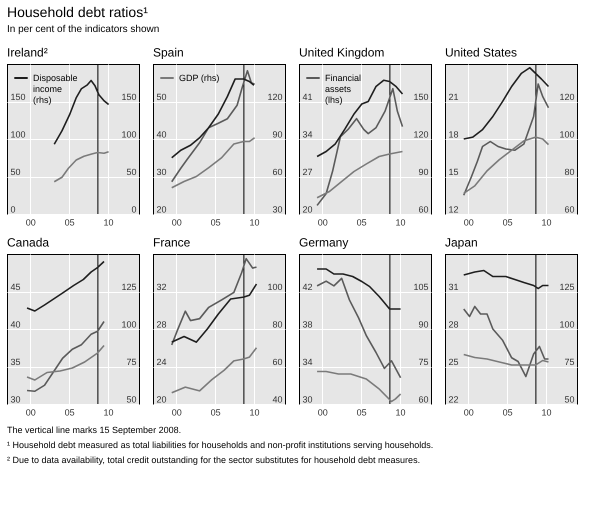 This screenshot has height=518, width=605. What do you see at coordinates (453, 172) in the screenshot?
I see `y-tick-label: 15` at bounding box center [453, 172].